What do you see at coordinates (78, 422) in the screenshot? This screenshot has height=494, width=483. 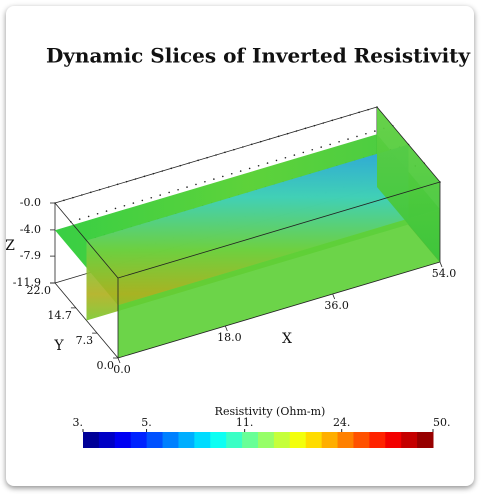 I see `colorbar-tick-label: 3.` at bounding box center [78, 422].